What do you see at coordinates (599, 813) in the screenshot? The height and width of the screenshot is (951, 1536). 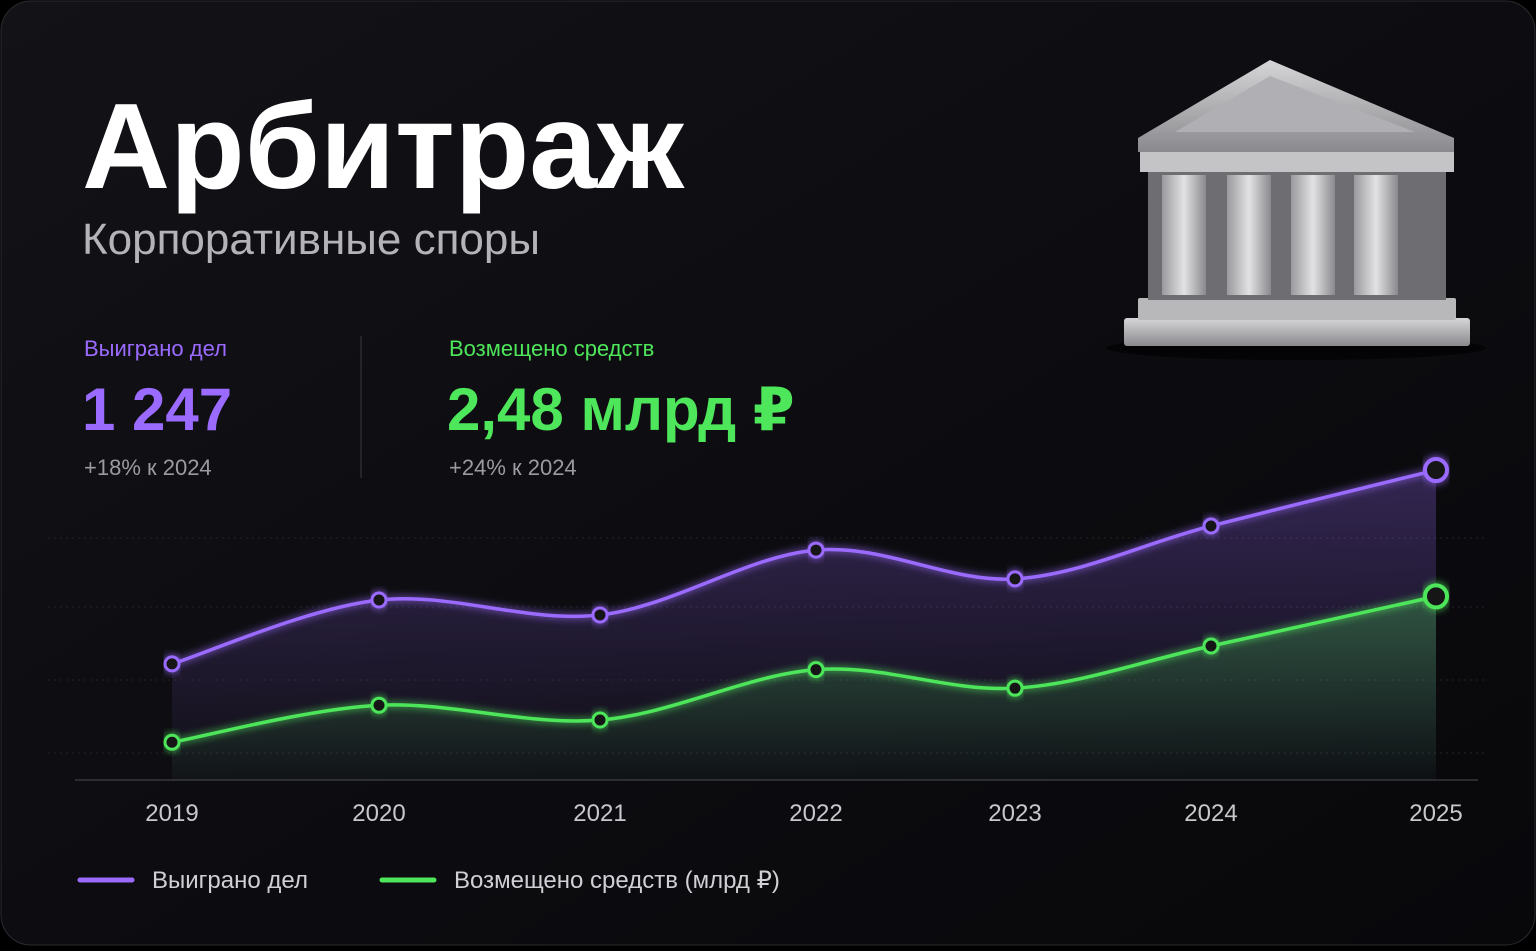 I see `x-tick-label: 2021` at bounding box center [599, 813].